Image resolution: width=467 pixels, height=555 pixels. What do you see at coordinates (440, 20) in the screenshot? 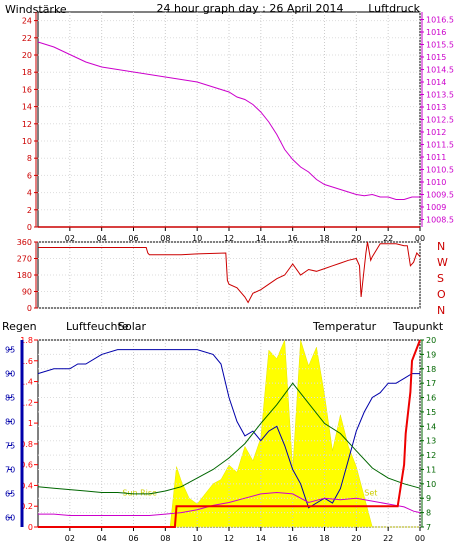
I see `y-tick-label-right: 1016.5` at bounding box center [440, 20].